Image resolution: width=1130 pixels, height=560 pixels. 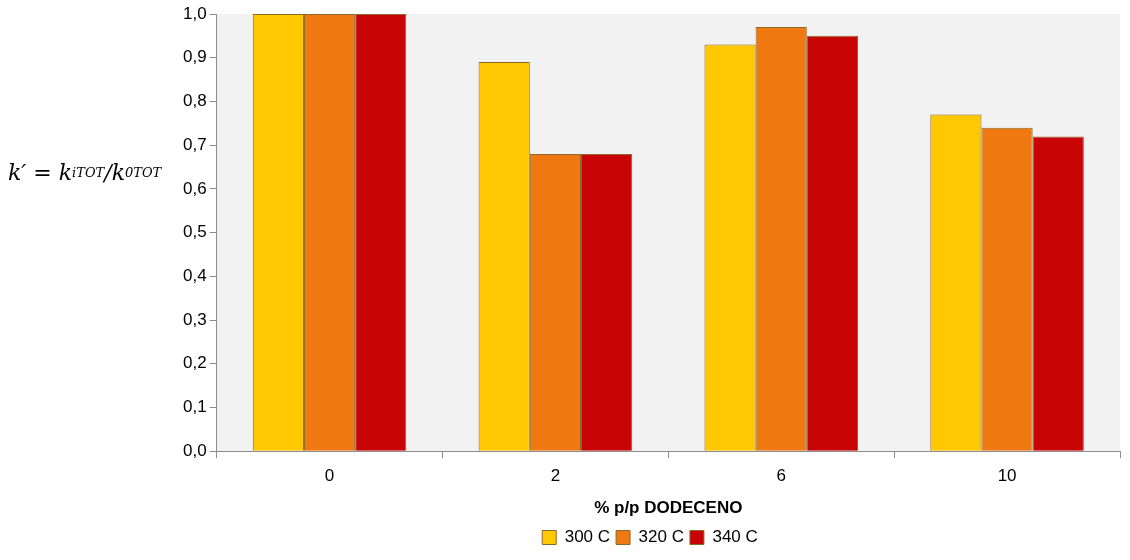 I want to click on x-axis-title: % p/p DODECENO, so click(x=668, y=508).